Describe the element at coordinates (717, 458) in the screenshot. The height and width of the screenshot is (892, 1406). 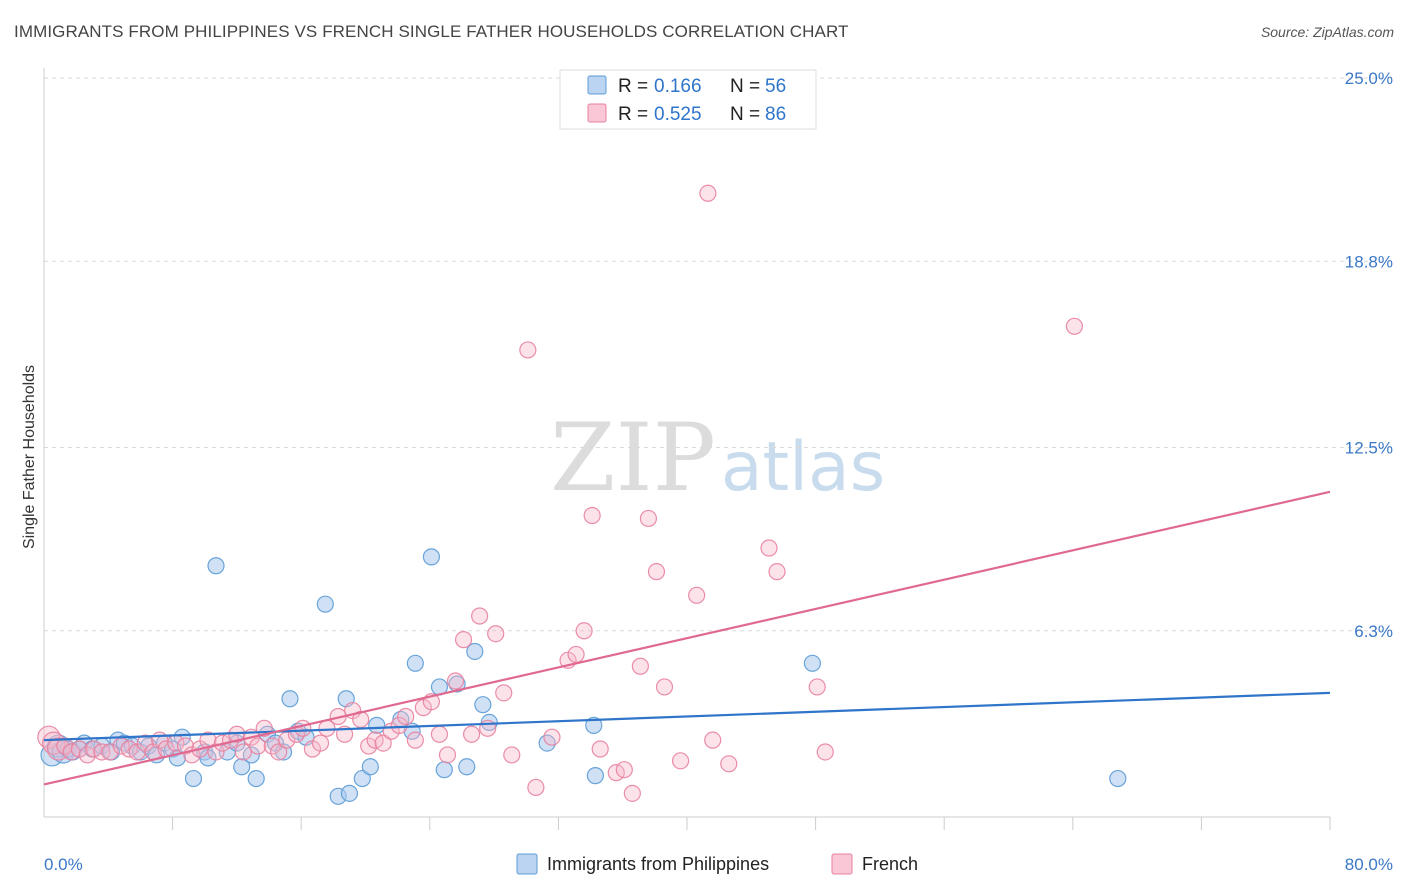
I see `watermark: ZIP atlas` at that location.